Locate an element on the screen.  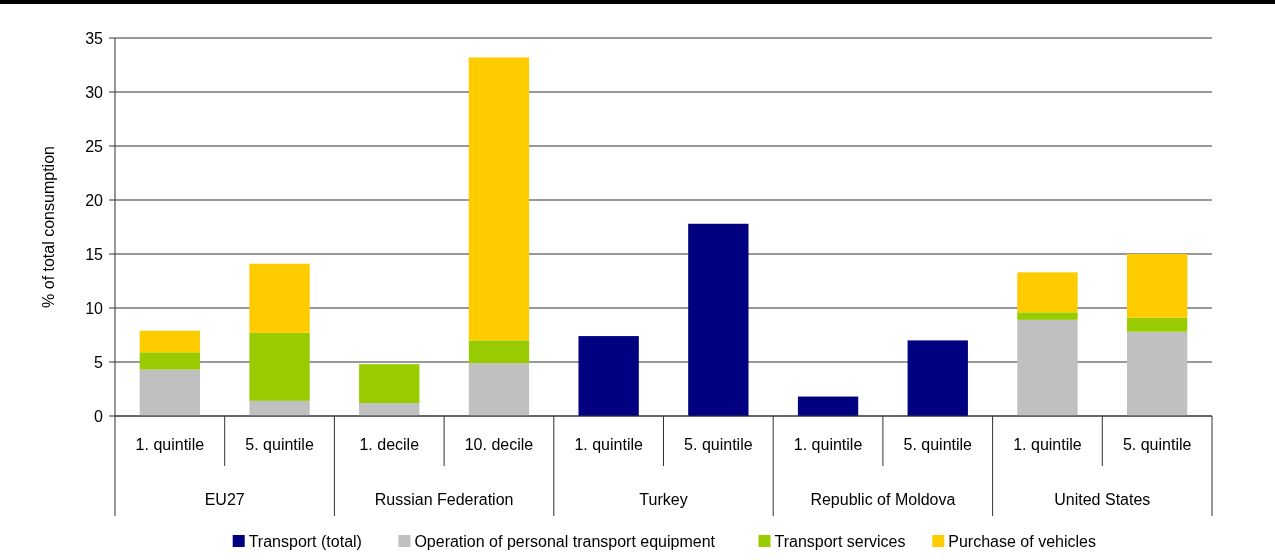
y-tick-label: 15 is located at coordinates (94, 254).